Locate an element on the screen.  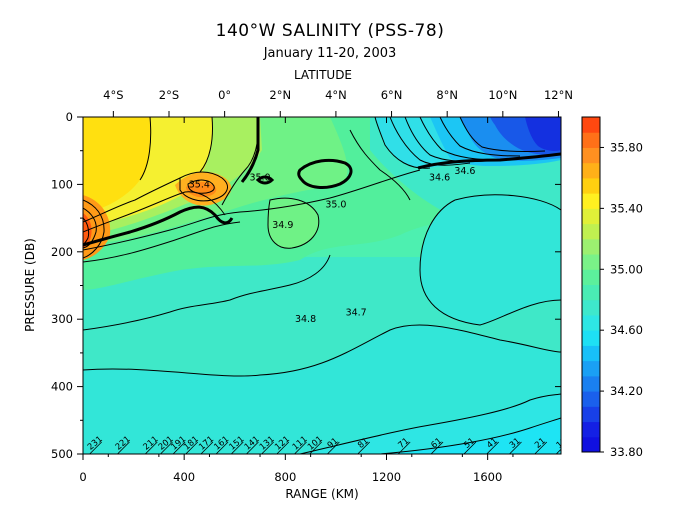
y-tick-label: 500 is located at coordinates (62, 454).